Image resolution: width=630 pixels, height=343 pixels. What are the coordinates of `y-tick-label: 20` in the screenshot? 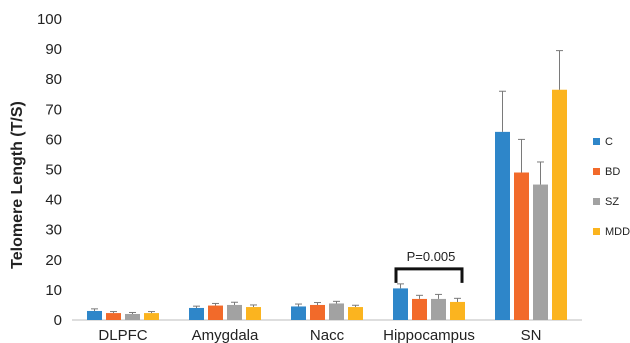 It's located at (53, 260).